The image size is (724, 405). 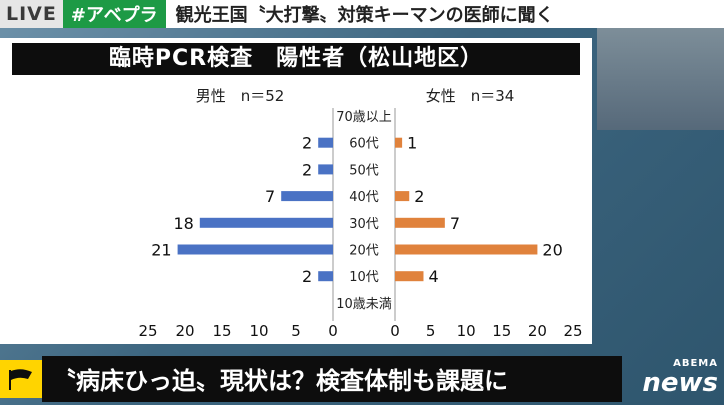 I want to click on male-tick-label: 10, so click(x=258, y=331).